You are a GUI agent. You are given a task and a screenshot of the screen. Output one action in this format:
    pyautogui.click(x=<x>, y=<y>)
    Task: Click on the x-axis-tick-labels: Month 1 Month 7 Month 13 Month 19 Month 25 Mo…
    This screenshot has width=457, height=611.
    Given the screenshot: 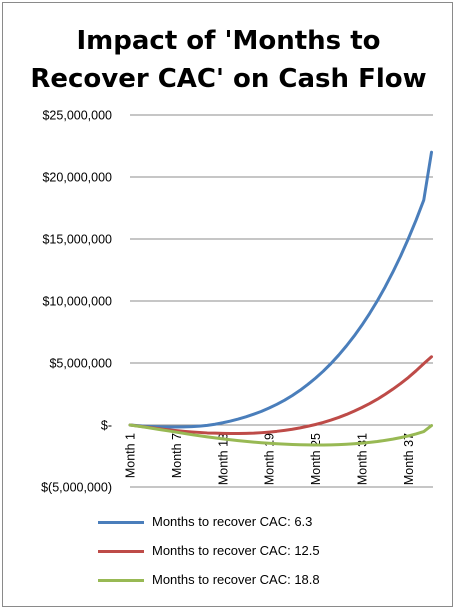 What is the action you would take?
    pyautogui.click(x=270, y=459)
    